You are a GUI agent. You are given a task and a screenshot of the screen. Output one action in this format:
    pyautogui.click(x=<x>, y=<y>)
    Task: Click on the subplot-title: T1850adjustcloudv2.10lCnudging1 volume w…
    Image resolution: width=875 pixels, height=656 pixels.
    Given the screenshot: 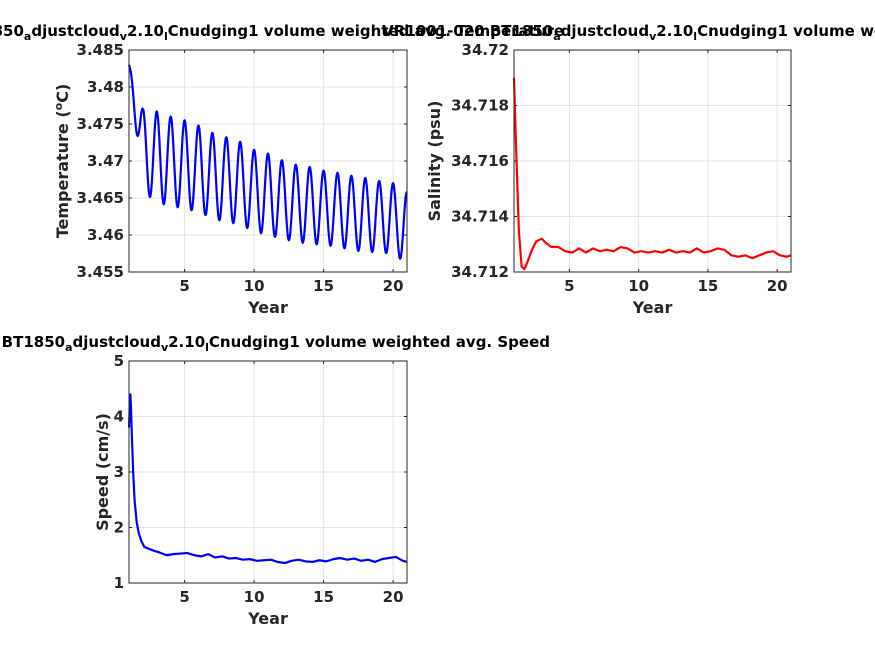 What is the action you would take?
    pyautogui.click(x=282, y=32)
    